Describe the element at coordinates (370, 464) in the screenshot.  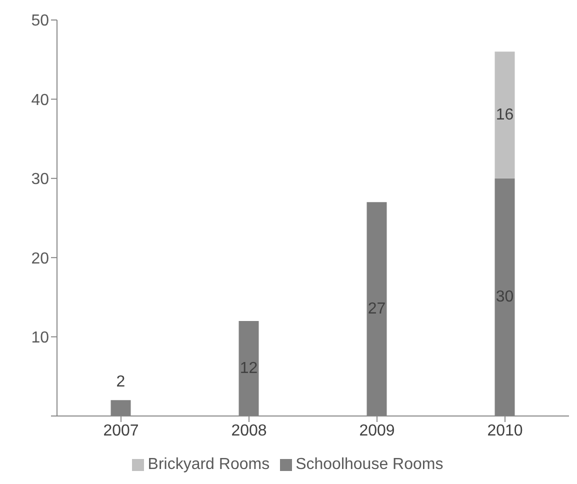
I see `legend-label: Schoolhouse Rooms` at that location.